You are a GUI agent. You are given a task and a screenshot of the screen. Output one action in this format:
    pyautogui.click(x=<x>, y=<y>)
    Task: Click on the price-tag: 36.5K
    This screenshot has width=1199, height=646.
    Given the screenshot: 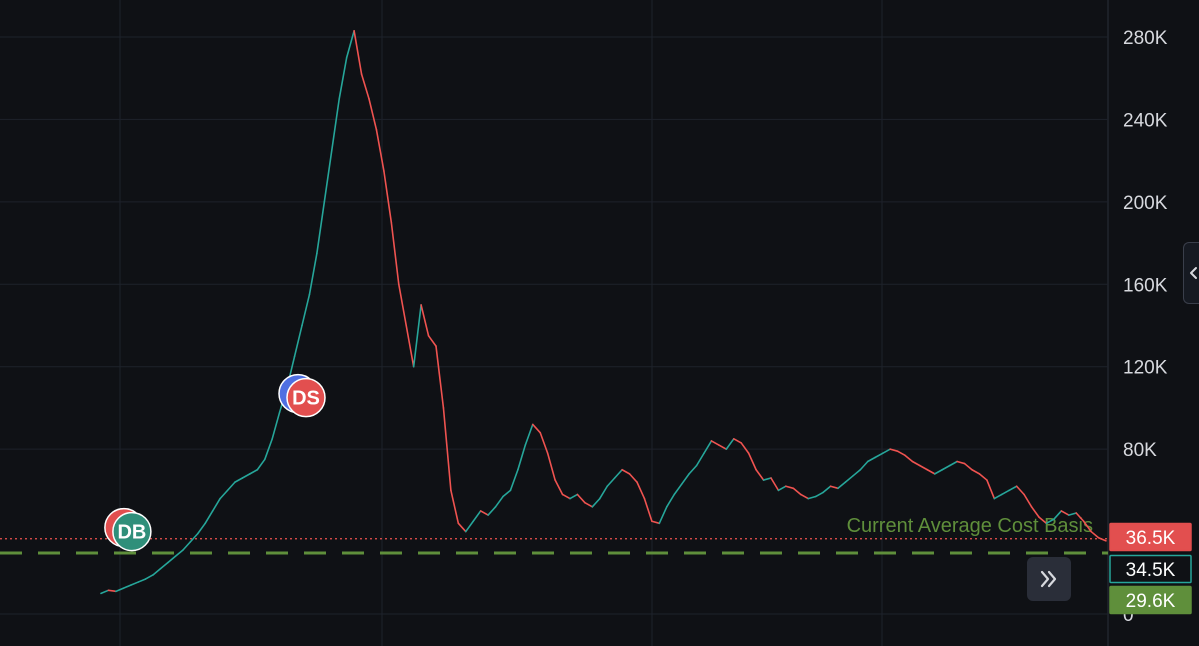 What is the action you would take?
    pyautogui.click(x=1150, y=537)
    